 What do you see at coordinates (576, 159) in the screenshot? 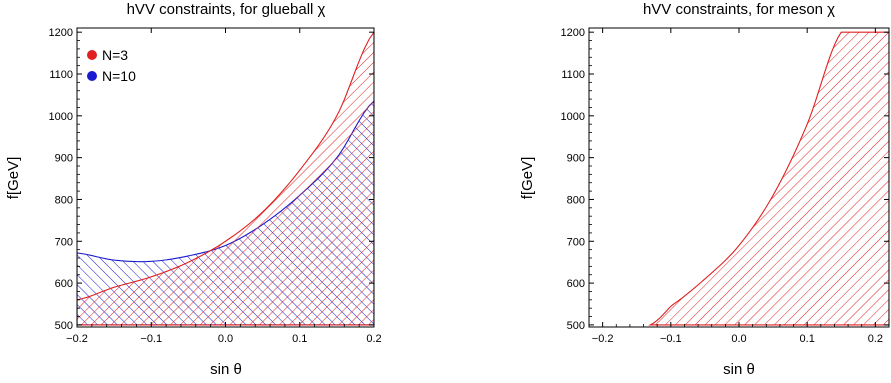
I see `right-ytick-label: 900` at bounding box center [576, 159].